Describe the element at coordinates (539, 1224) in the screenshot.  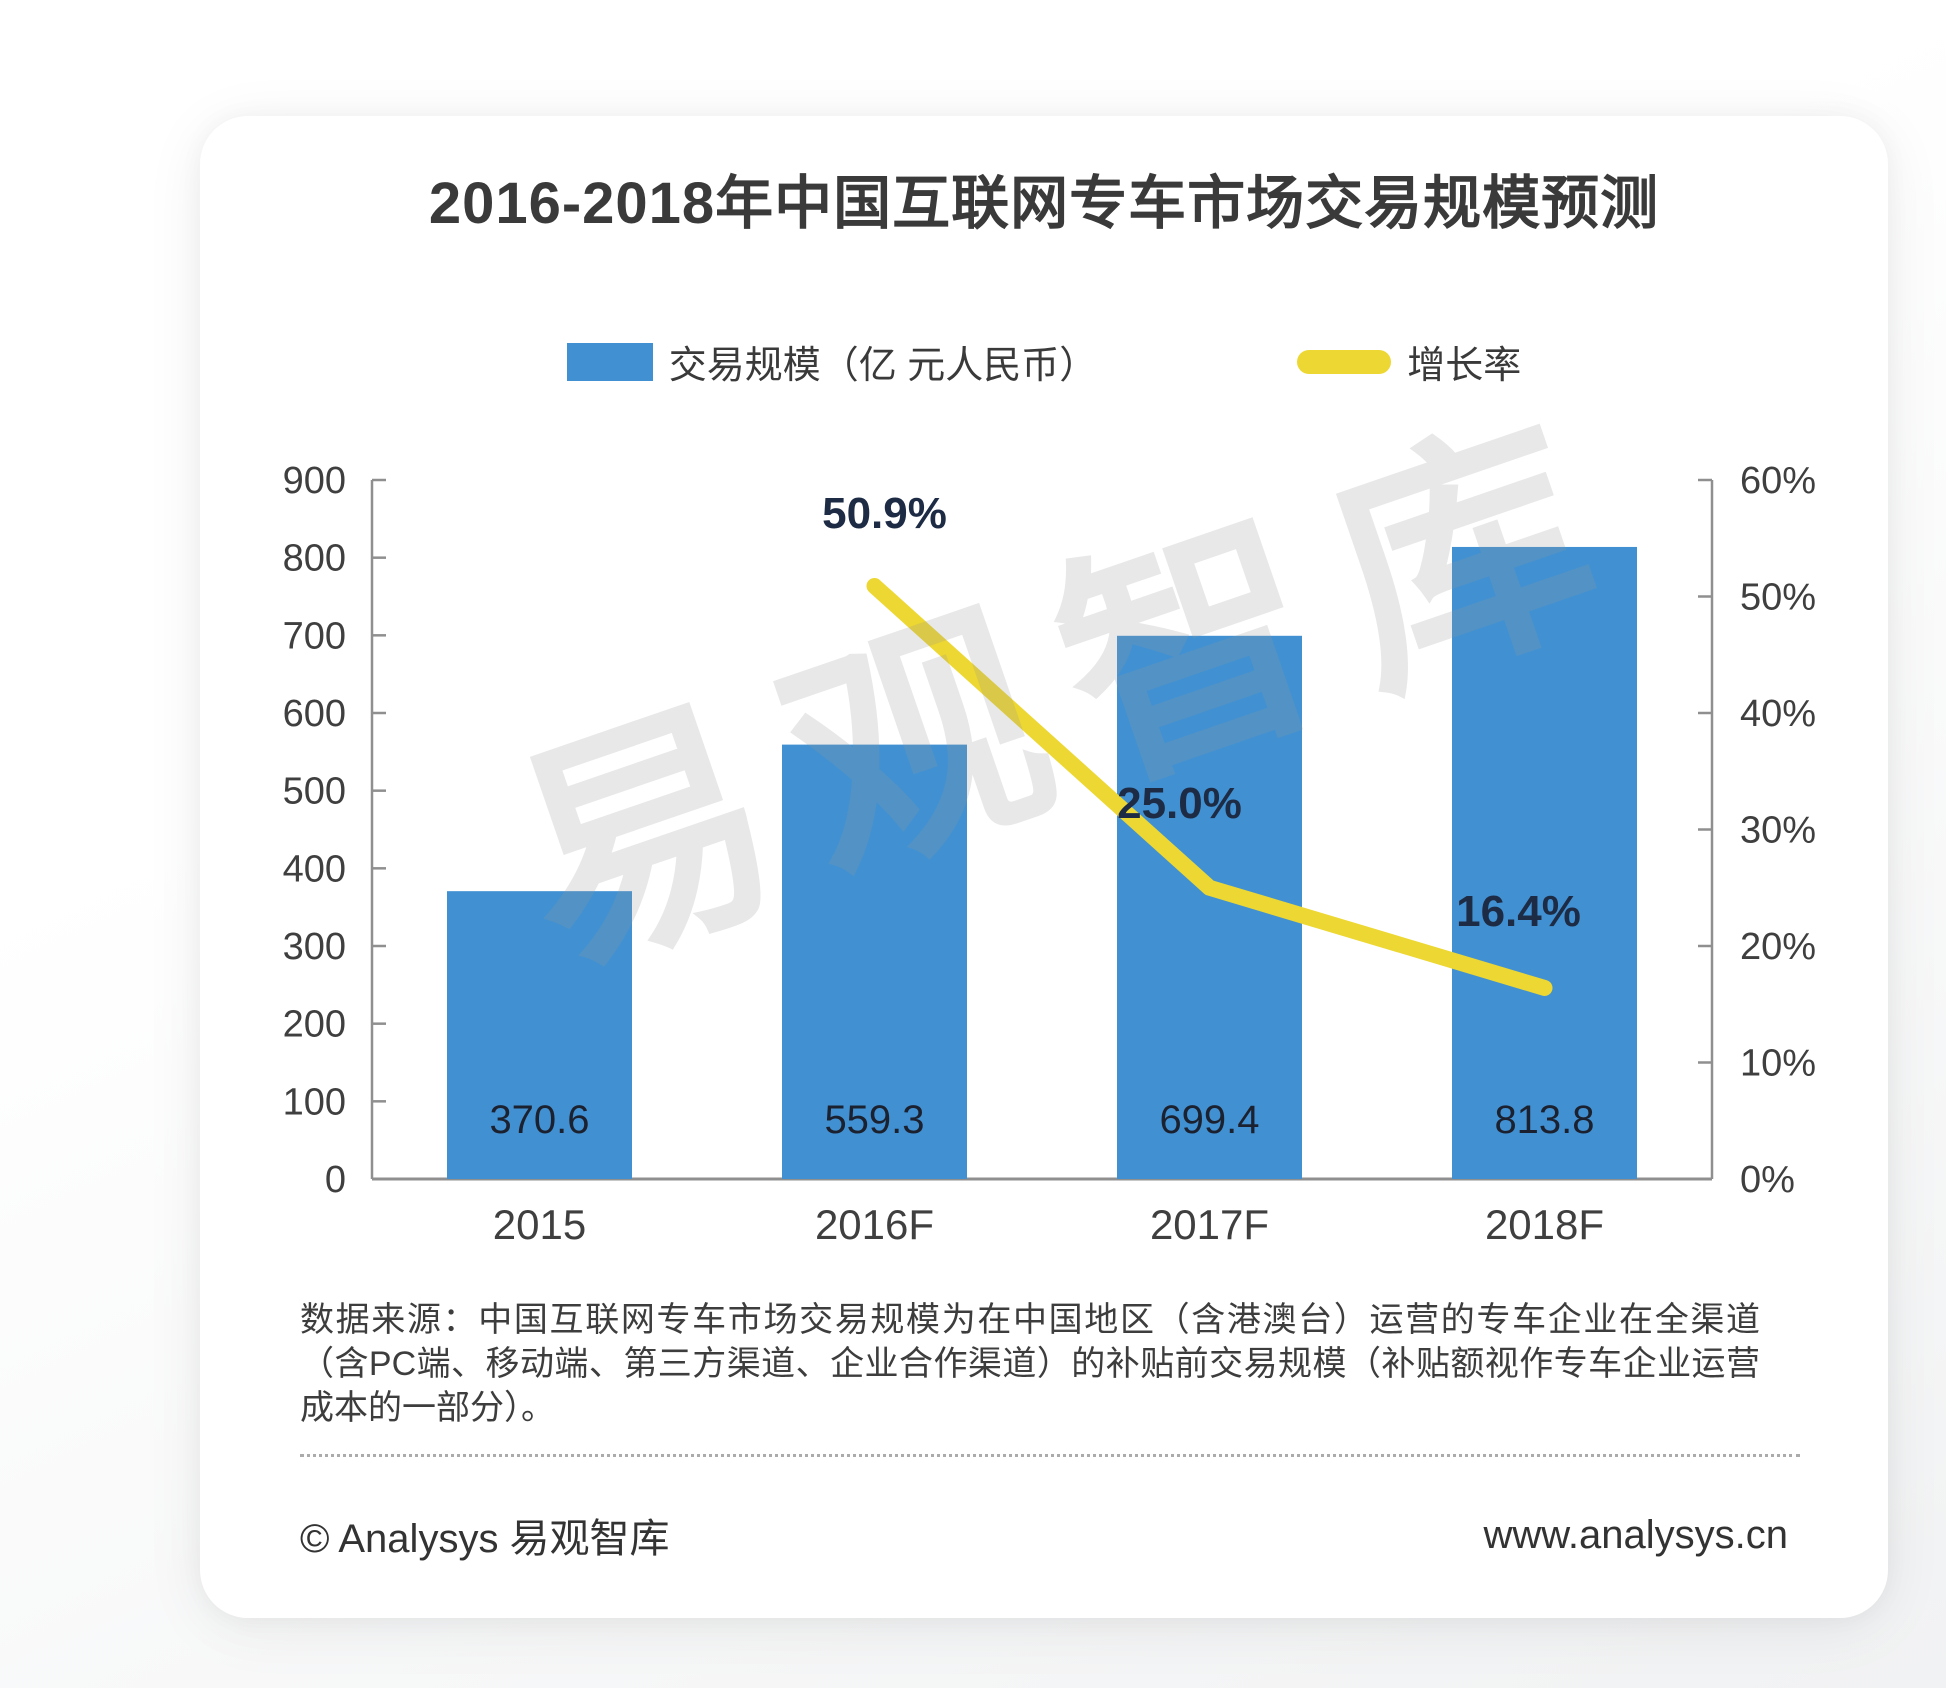
I see `category-label: 2015` at that location.